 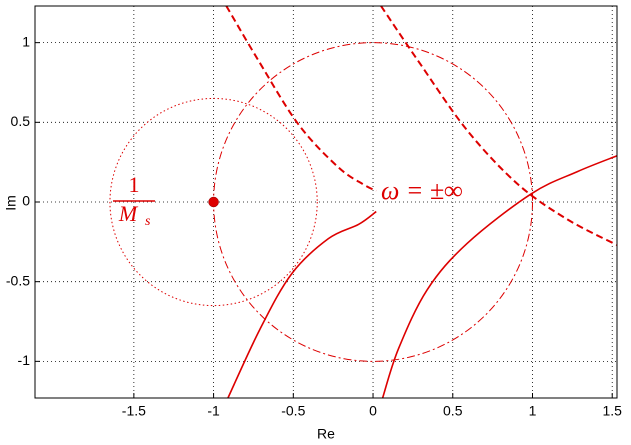 What do you see at coordinates (293, 411) in the screenshot?
I see `x-tick-label: -0.5` at bounding box center [293, 411].